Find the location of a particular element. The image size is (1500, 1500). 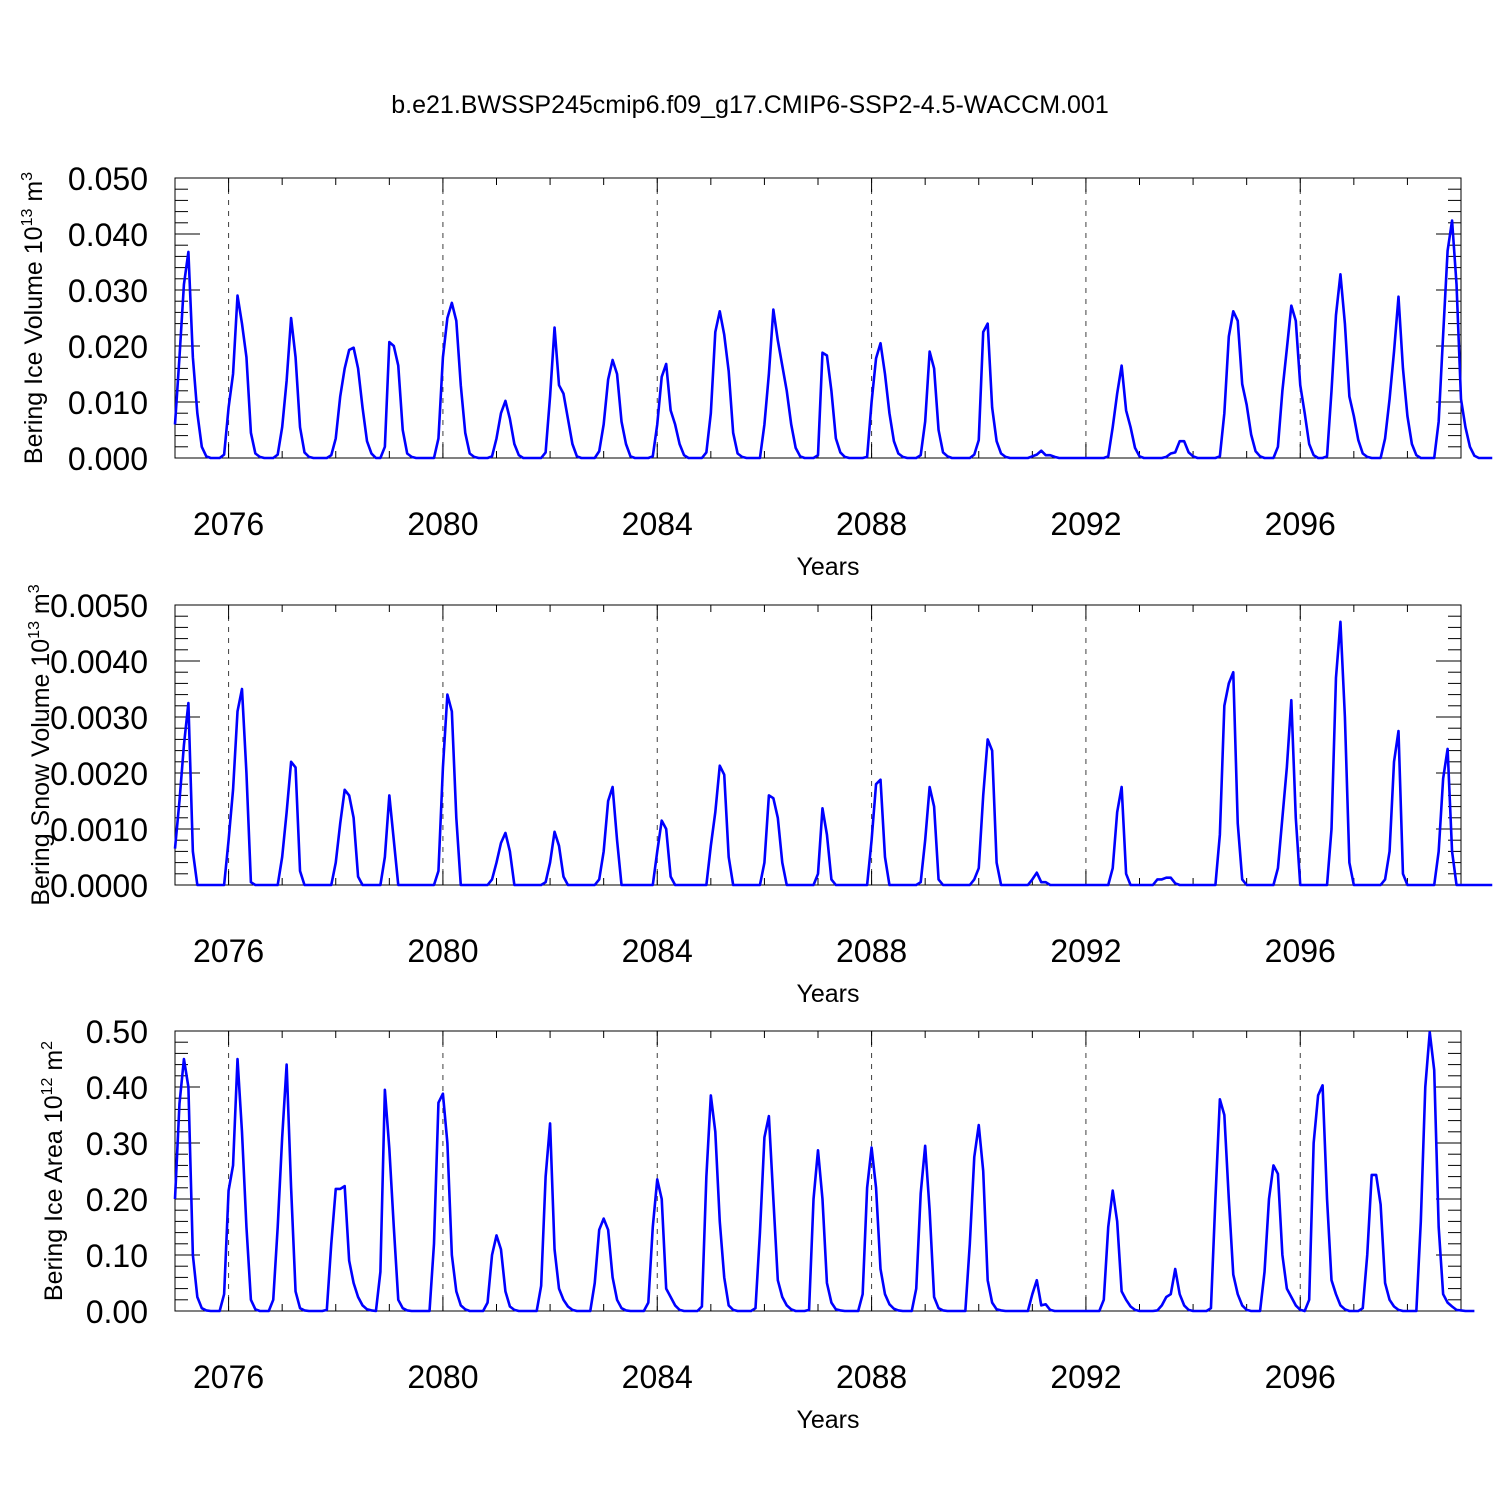

y-tick-label: 0.050 is located at coordinates (108, 179).